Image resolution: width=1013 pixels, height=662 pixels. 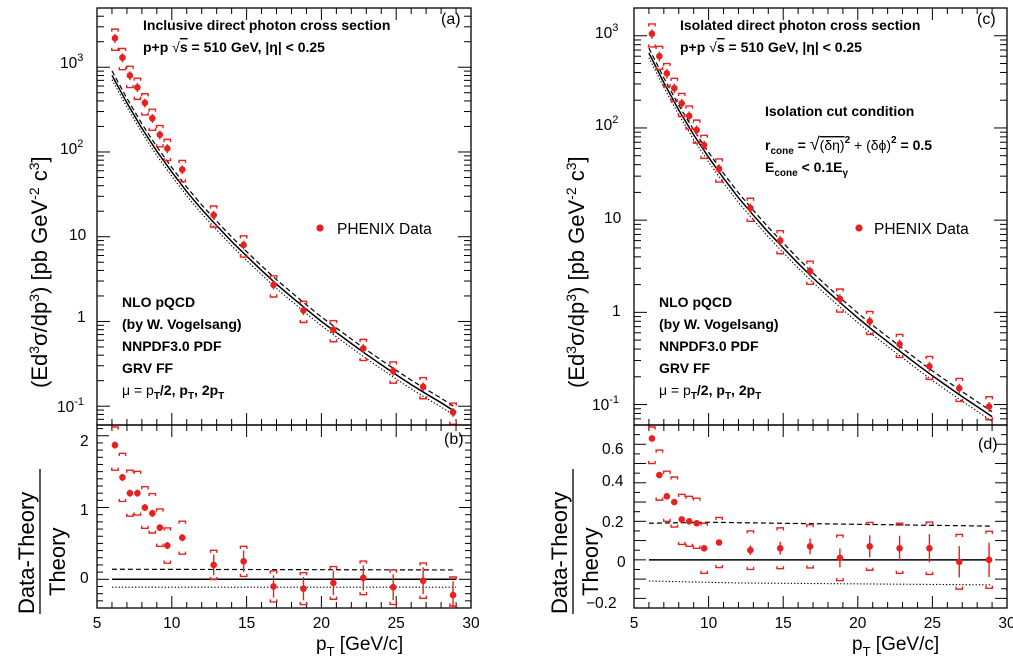 I want to click on ytick-label: −0.2, so click(x=601, y=603).